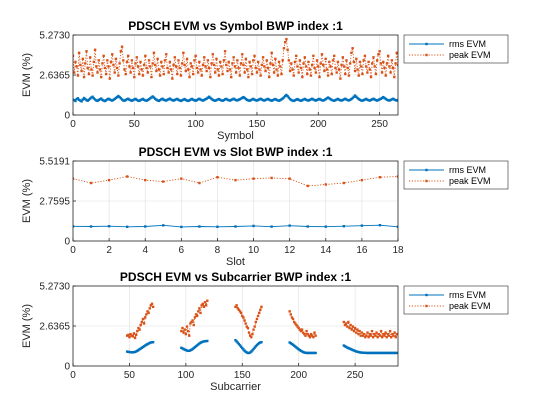 This screenshot has height=420, width=560. Describe the element at coordinates (109, 250) in the screenshot. I see `x-tick-label: 2` at that location.